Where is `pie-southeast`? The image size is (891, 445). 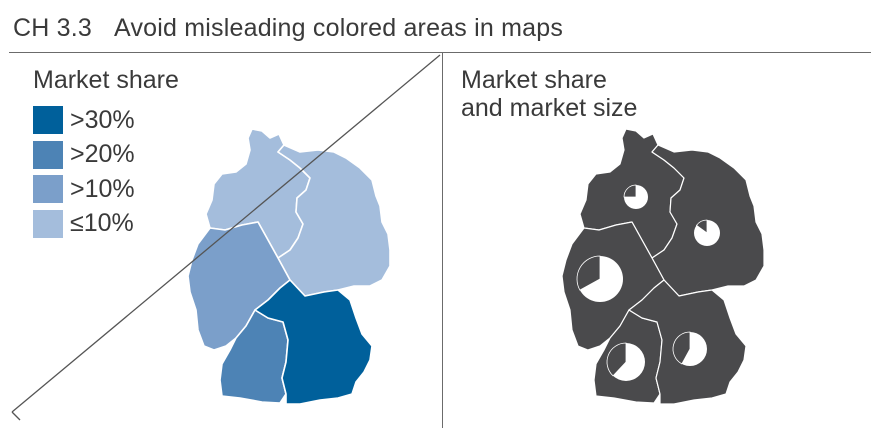 pie-southeast is located at coordinates (689, 348).